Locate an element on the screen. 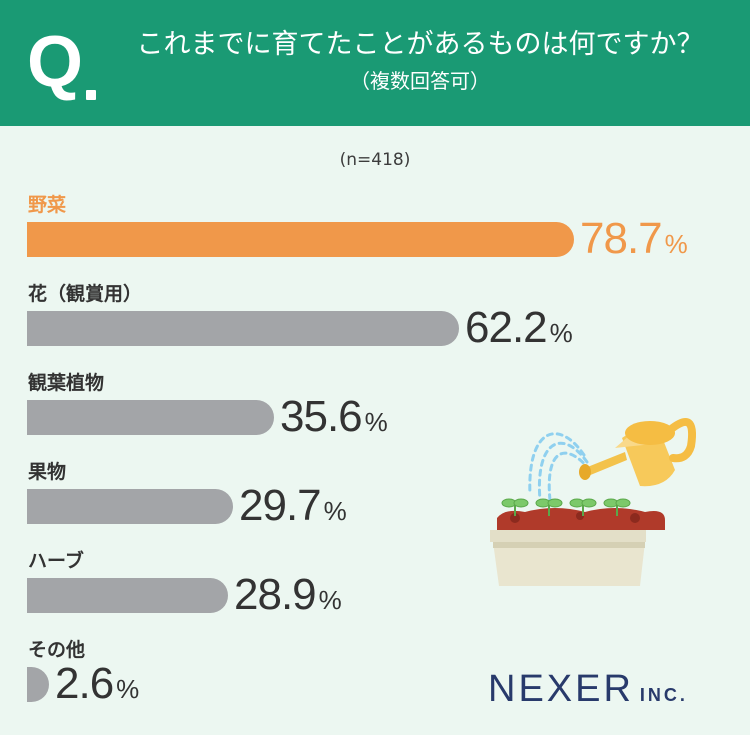  sample-size: (n=418) is located at coordinates (375, 160).